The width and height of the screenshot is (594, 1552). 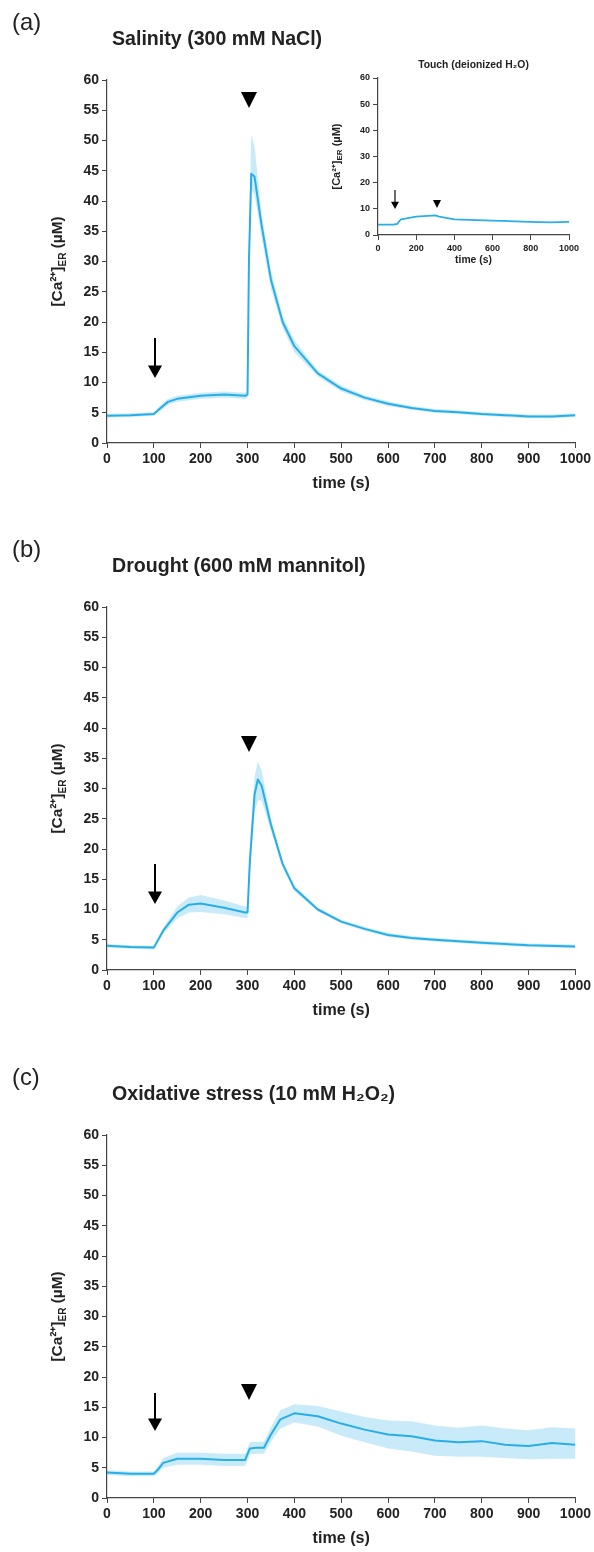 I want to click on text: (b), so click(x=27, y=548).